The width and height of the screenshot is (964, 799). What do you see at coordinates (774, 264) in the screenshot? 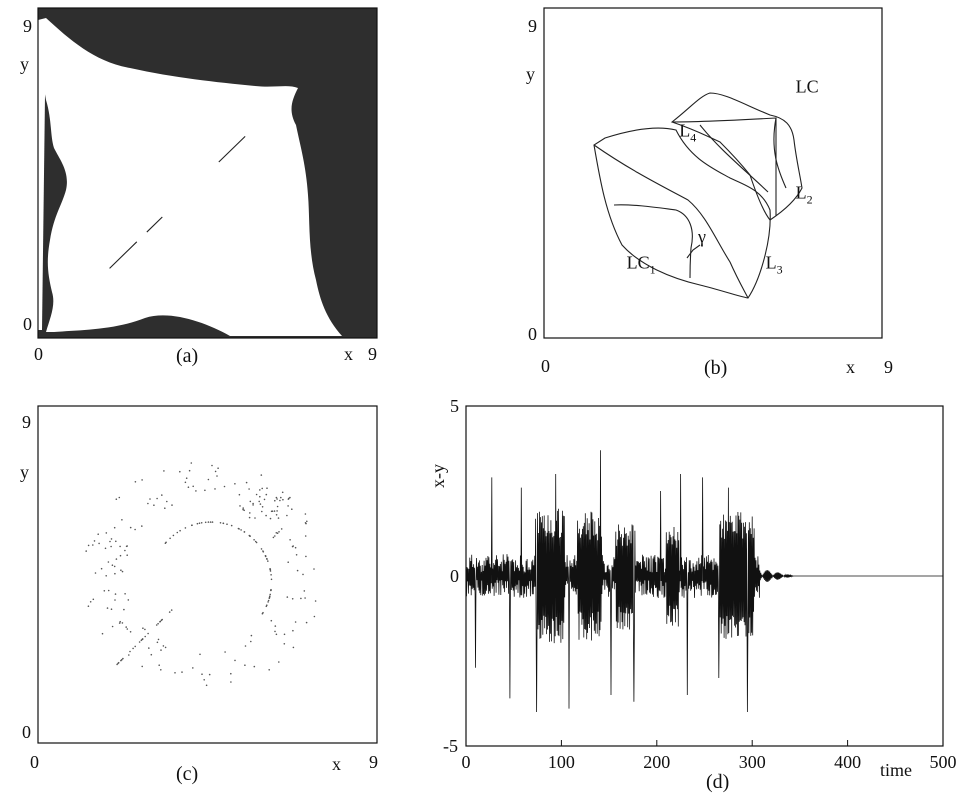
I see `b-annotation-5: L3` at bounding box center [774, 264].